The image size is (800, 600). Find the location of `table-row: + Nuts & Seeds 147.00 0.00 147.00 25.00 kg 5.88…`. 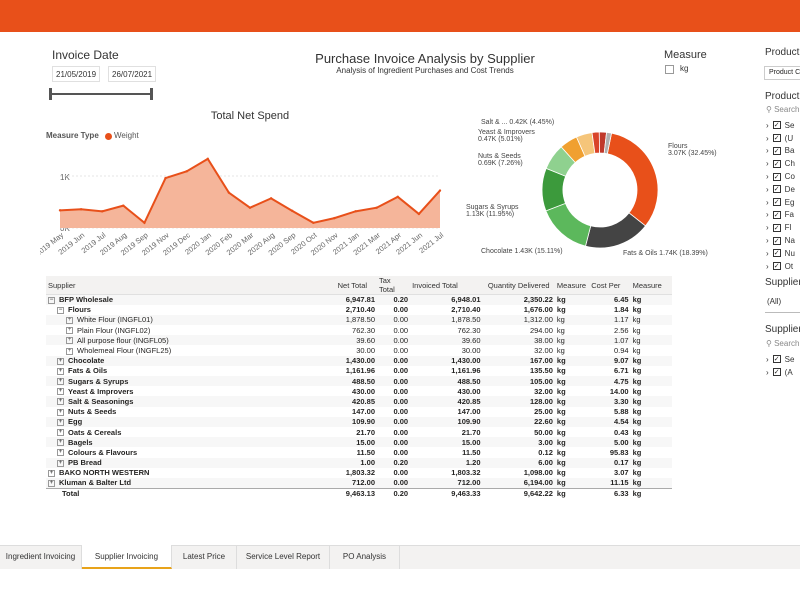

table-row: + Nuts & Seeds 147.00 0.00 147.00 25.00 kg 5.88… is located at coordinates (359, 412).